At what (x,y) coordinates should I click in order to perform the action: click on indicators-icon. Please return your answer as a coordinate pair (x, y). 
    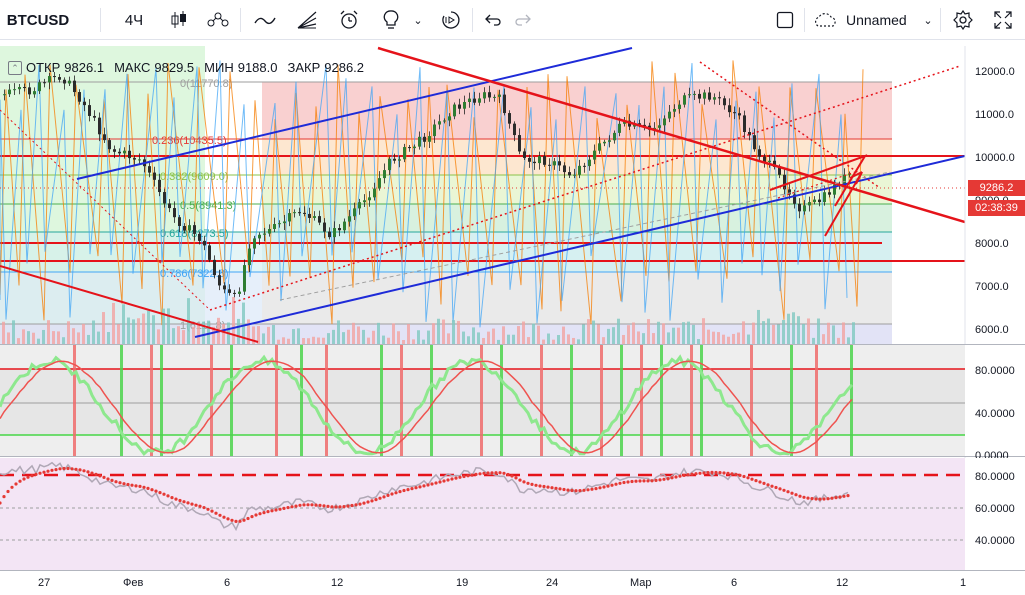
    Looking at the image, I should click on (218, 20).